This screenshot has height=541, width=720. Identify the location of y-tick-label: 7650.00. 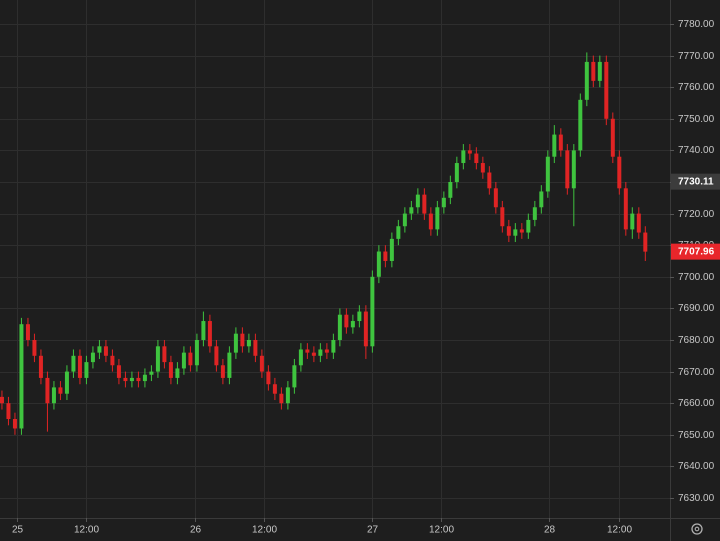
(696, 435).